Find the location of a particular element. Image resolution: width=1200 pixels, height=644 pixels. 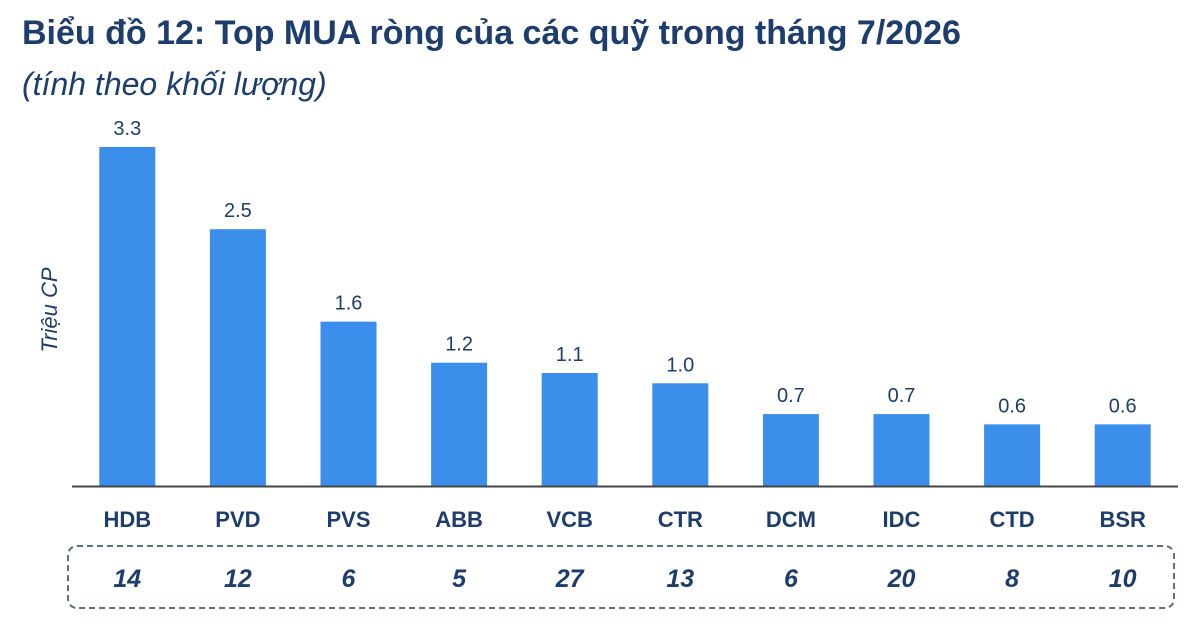

fund-count: 13 is located at coordinates (680, 579).